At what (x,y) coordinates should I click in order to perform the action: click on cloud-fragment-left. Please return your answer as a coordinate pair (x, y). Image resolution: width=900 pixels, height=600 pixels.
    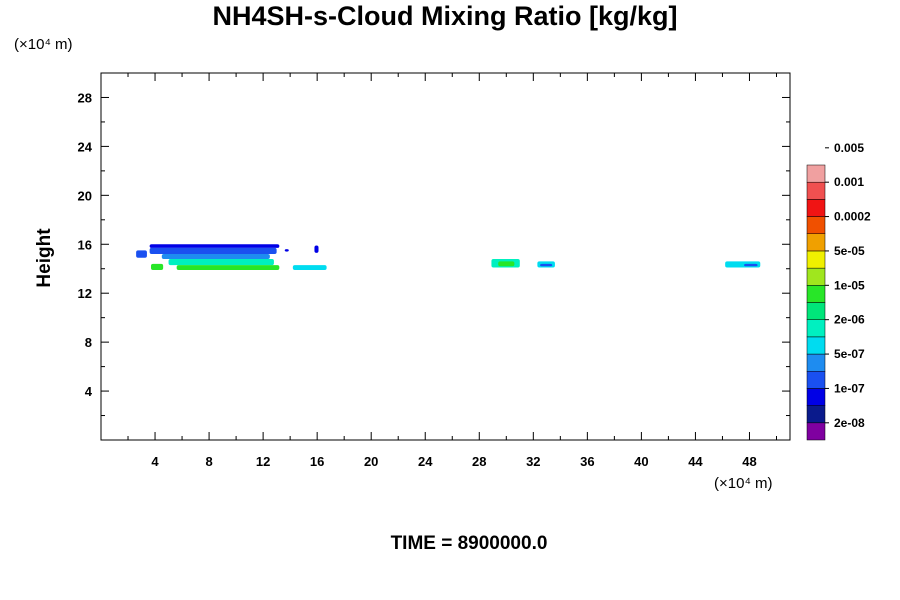
    Looking at the image, I should click on (141, 254).